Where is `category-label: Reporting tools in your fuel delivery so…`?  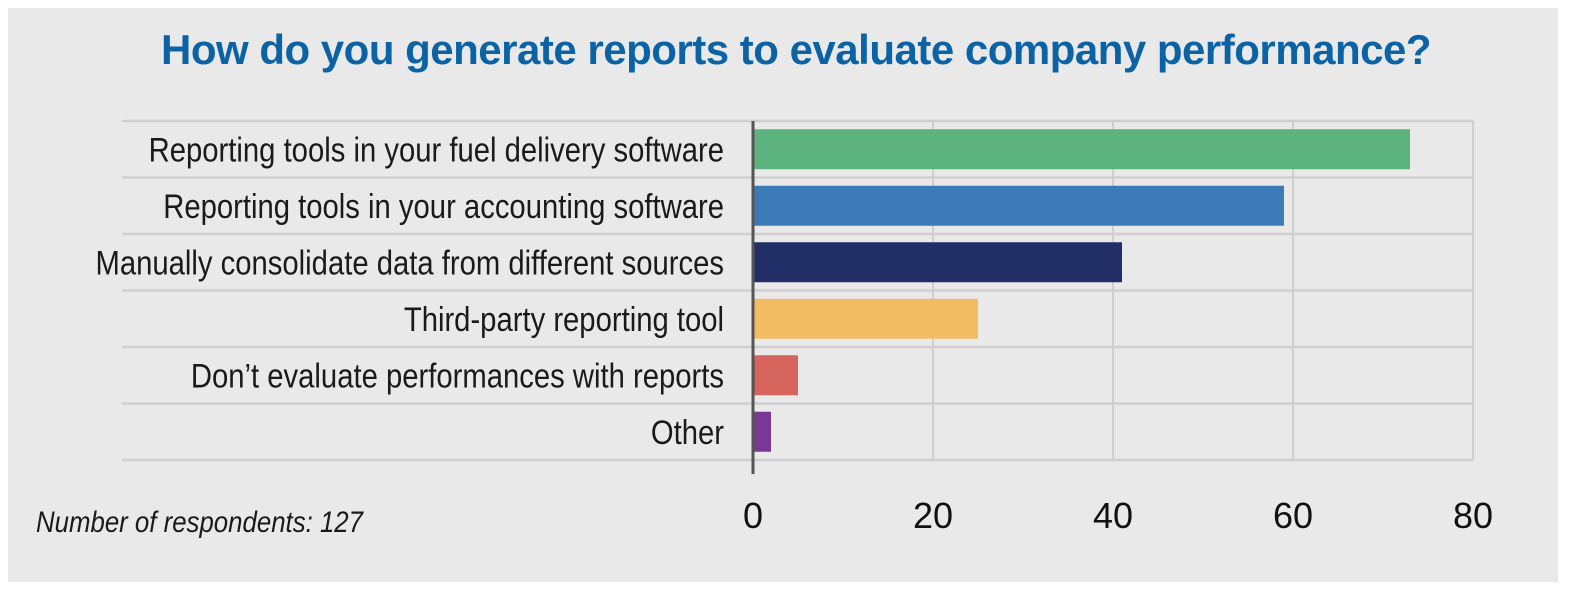
category-label: Reporting tools in your fuel delivery so… is located at coordinates (436, 150).